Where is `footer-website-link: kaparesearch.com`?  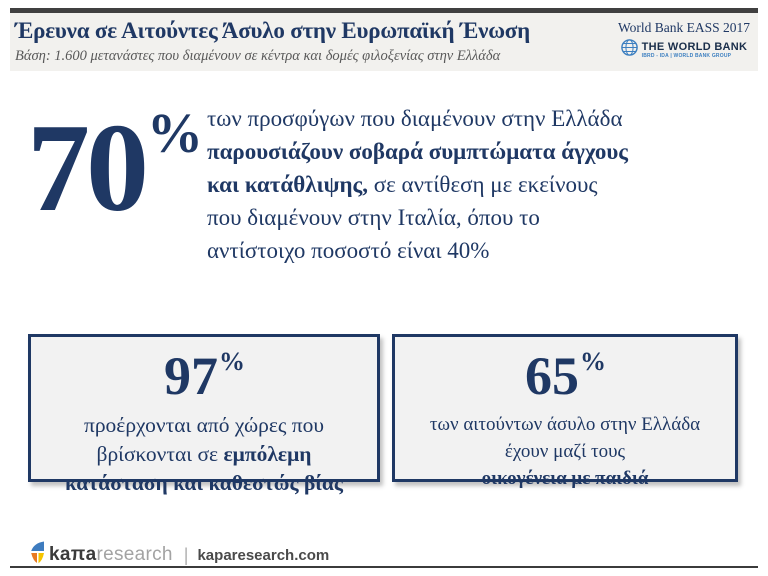
footer-website-link: kaparesearch.com is located at coordinates (263, 555).